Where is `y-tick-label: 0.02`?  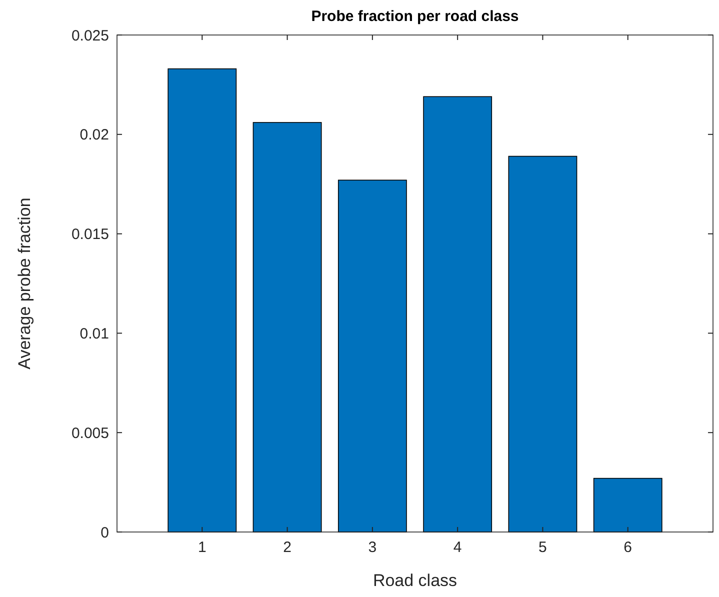
y-tick-label: 0.02 is located at coordinates (94, 135).